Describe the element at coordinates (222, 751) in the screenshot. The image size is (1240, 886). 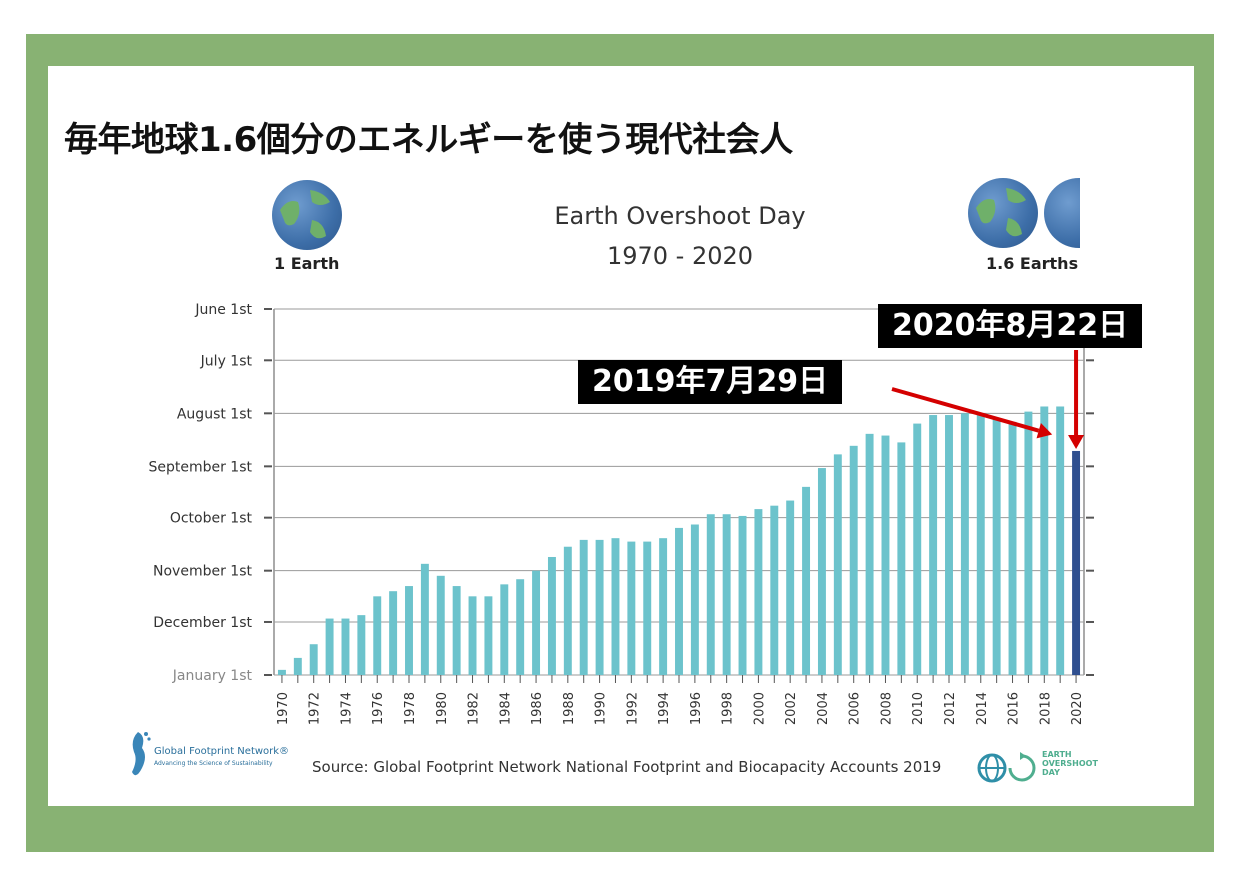
I see `gfn-logo-name: Global Footprint Network®` at that location.